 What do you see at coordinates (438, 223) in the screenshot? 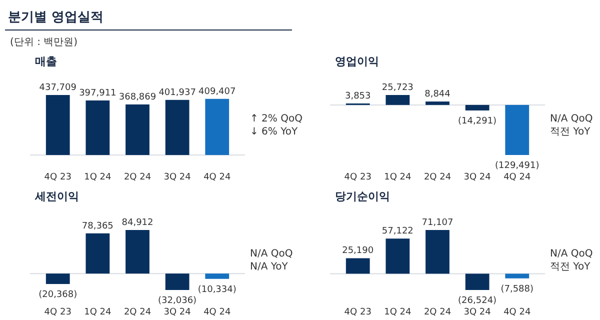
I see `data-label: 71,107` at bounding box center [438, 223].